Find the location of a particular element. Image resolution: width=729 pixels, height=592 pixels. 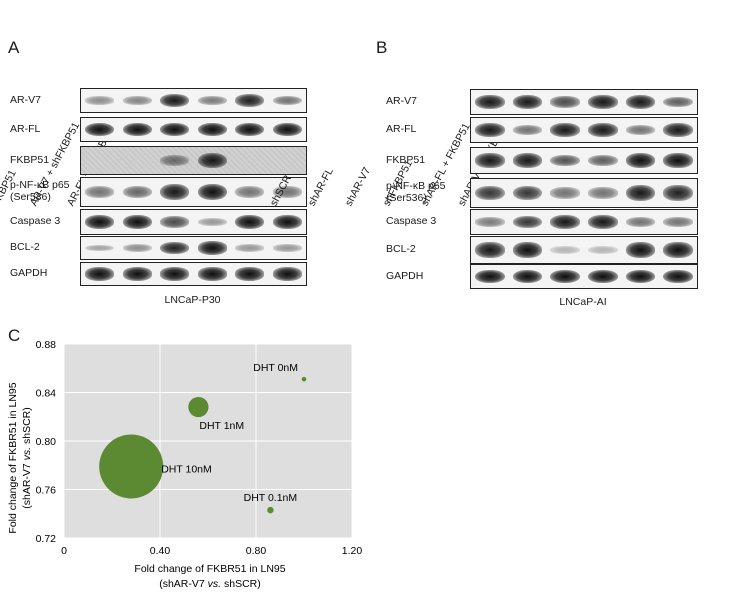

blot-row-label: GAPDH is located at coordinates (404, 276).